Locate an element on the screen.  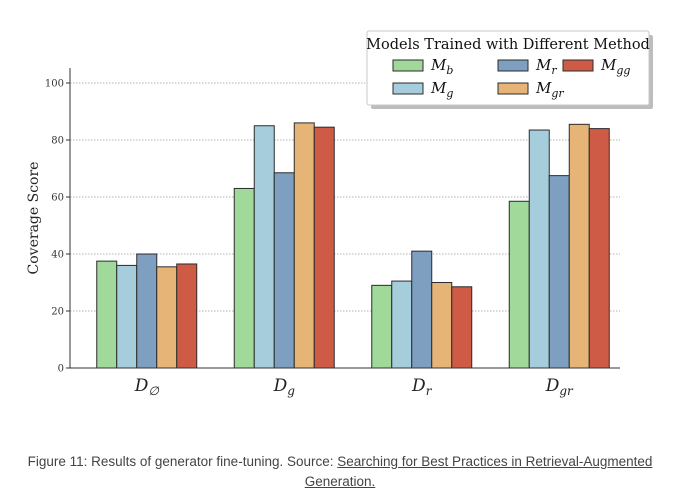
legend-swatch-Mgg is located at coordinates (578, 65).